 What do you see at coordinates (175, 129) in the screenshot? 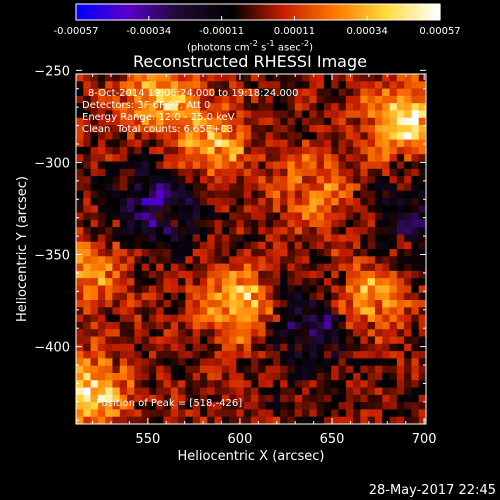
I see `total-counts-annotation: Total counts: 6.65E+03` at bounding box center [175, 129].